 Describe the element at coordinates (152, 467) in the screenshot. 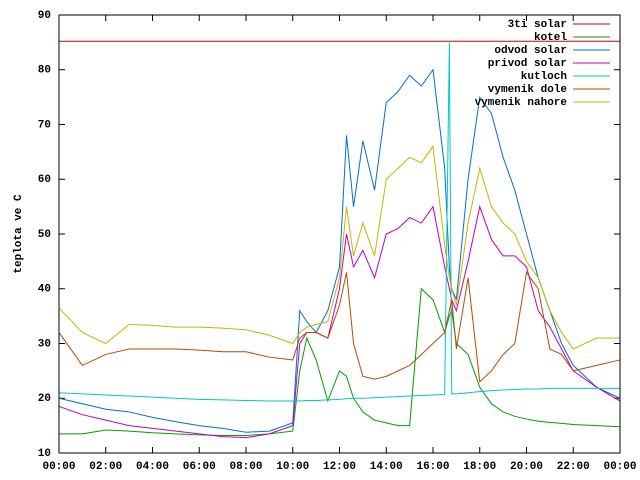

I see `x-tick-label: 04:00` at that location.